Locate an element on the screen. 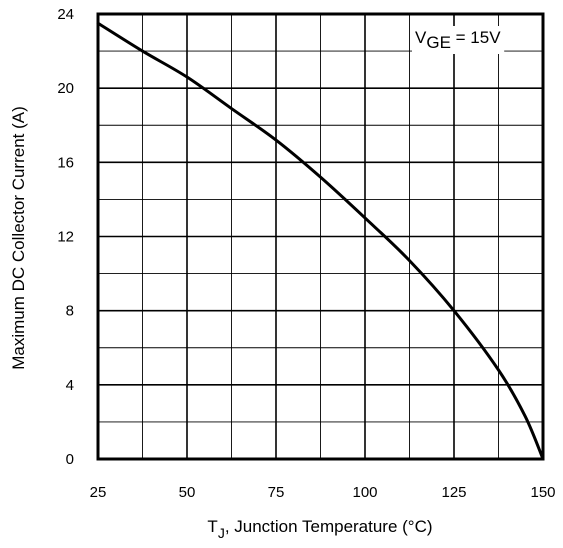 The width and height of the screenshot is (563, 548). x-tick-label-100: 100 is located at coordinates (364, 492).